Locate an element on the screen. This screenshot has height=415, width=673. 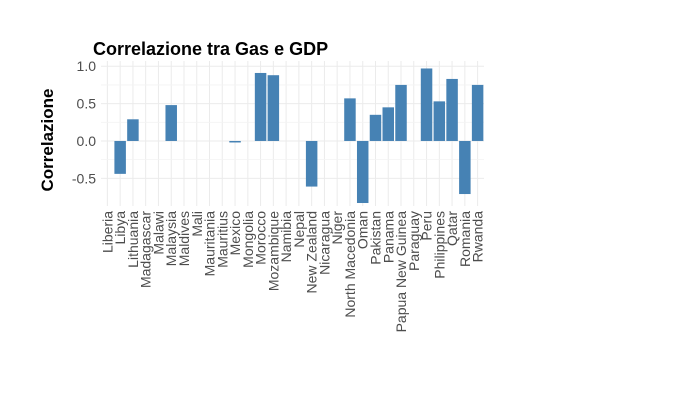
y-tick-label: -0.5 is located at coordinates (84, 178).